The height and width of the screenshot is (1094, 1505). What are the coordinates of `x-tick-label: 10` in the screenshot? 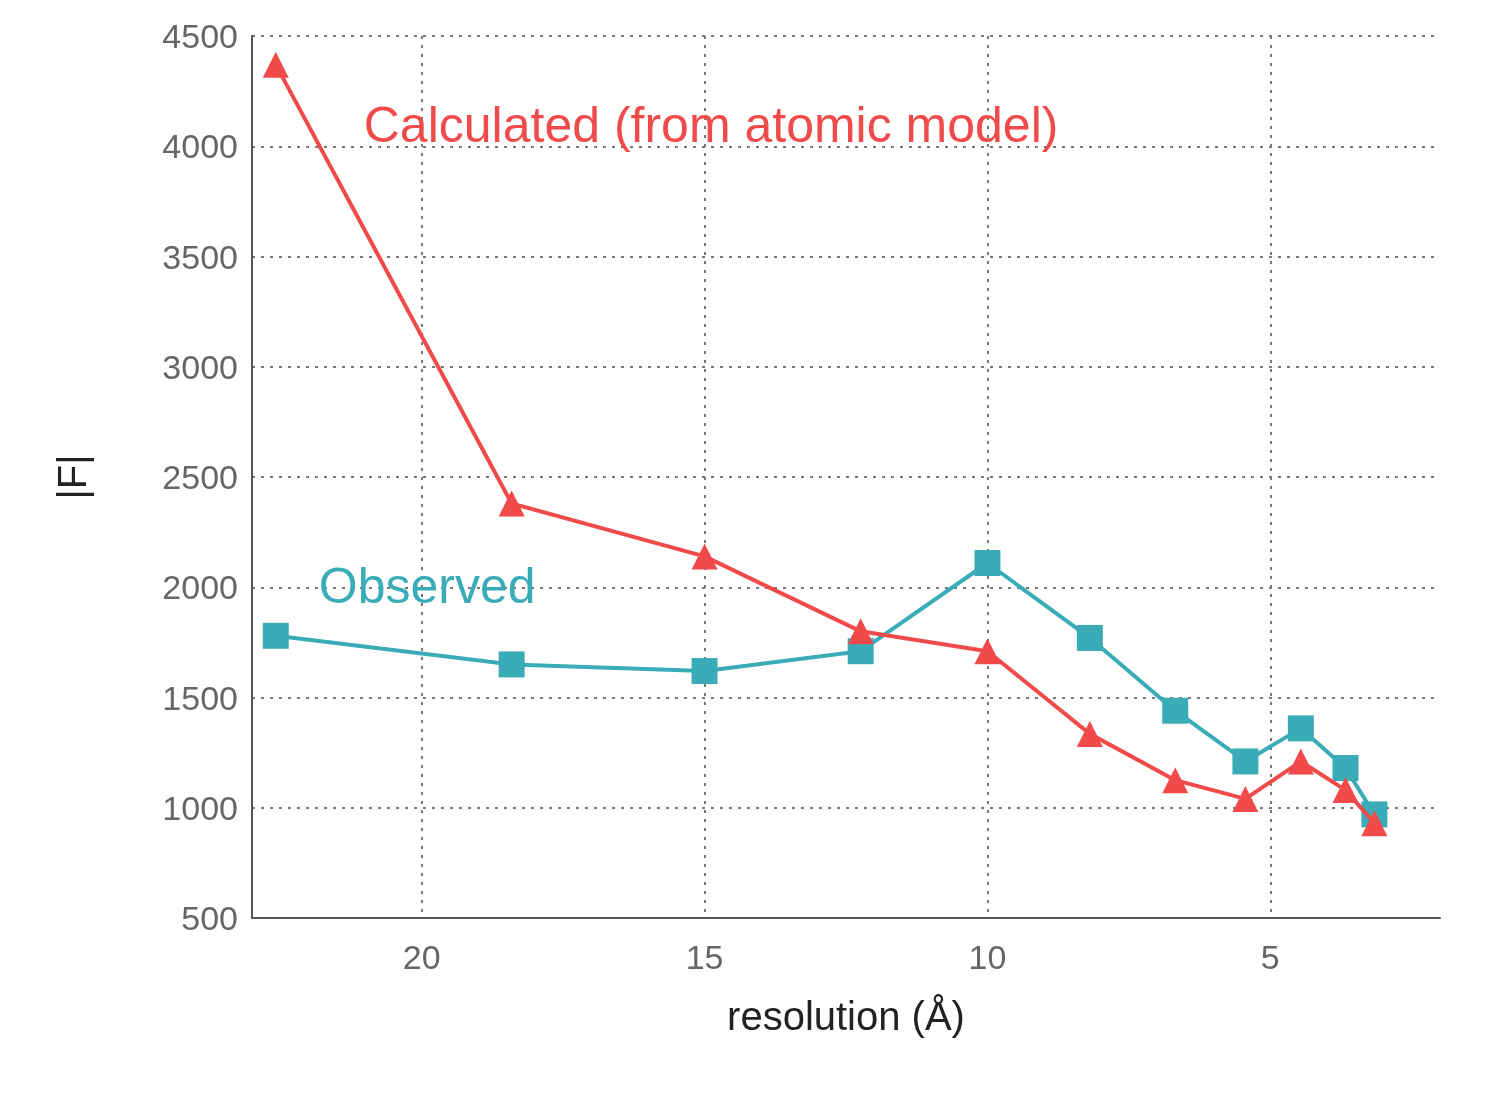 It's located at (987, 957).